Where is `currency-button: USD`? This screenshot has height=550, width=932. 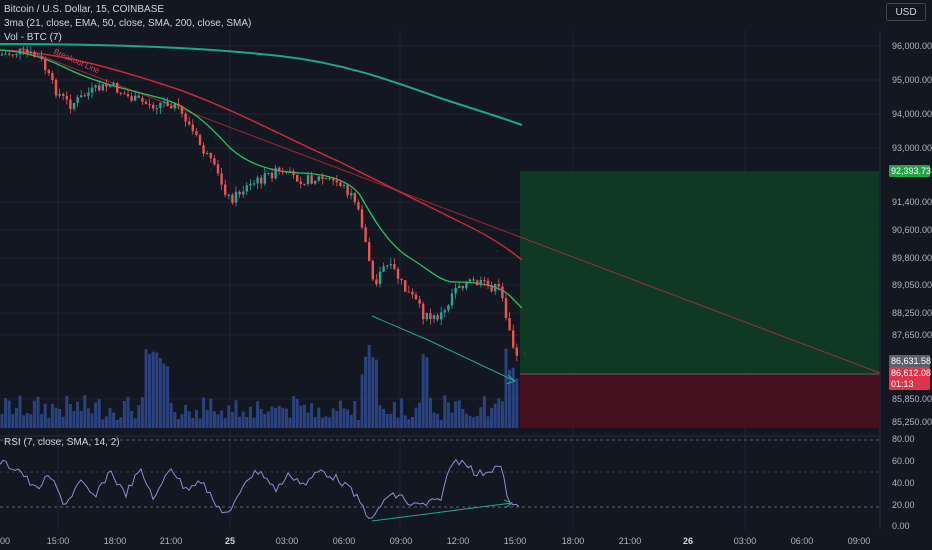
currency-button: USD is located at coordinates (906, 12).